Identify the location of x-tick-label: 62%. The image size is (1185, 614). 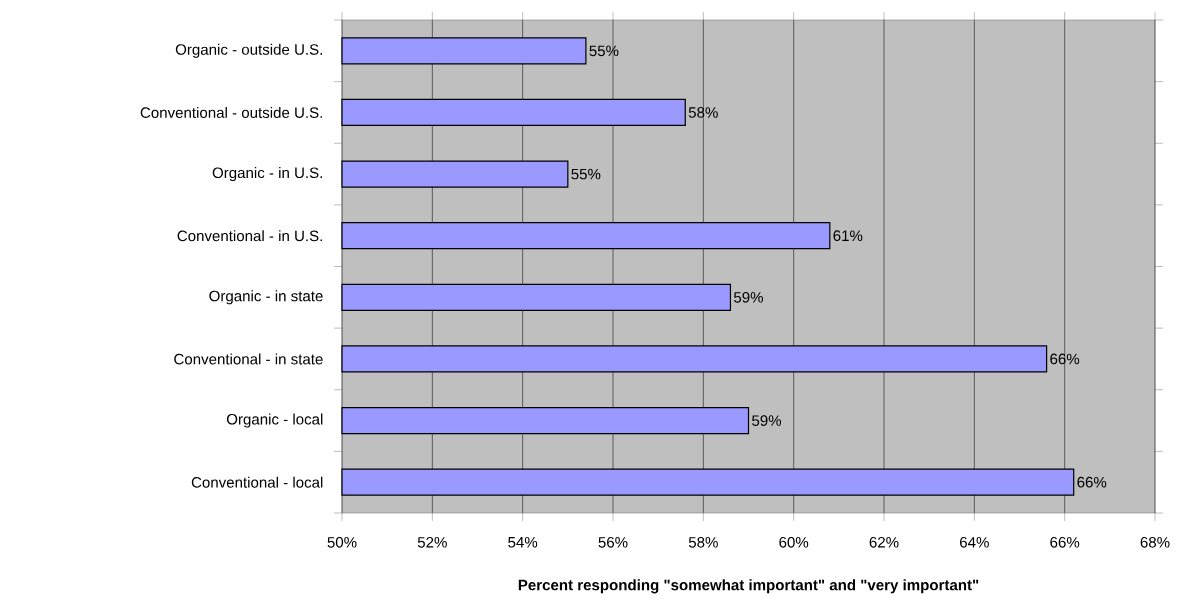
(884, 542).